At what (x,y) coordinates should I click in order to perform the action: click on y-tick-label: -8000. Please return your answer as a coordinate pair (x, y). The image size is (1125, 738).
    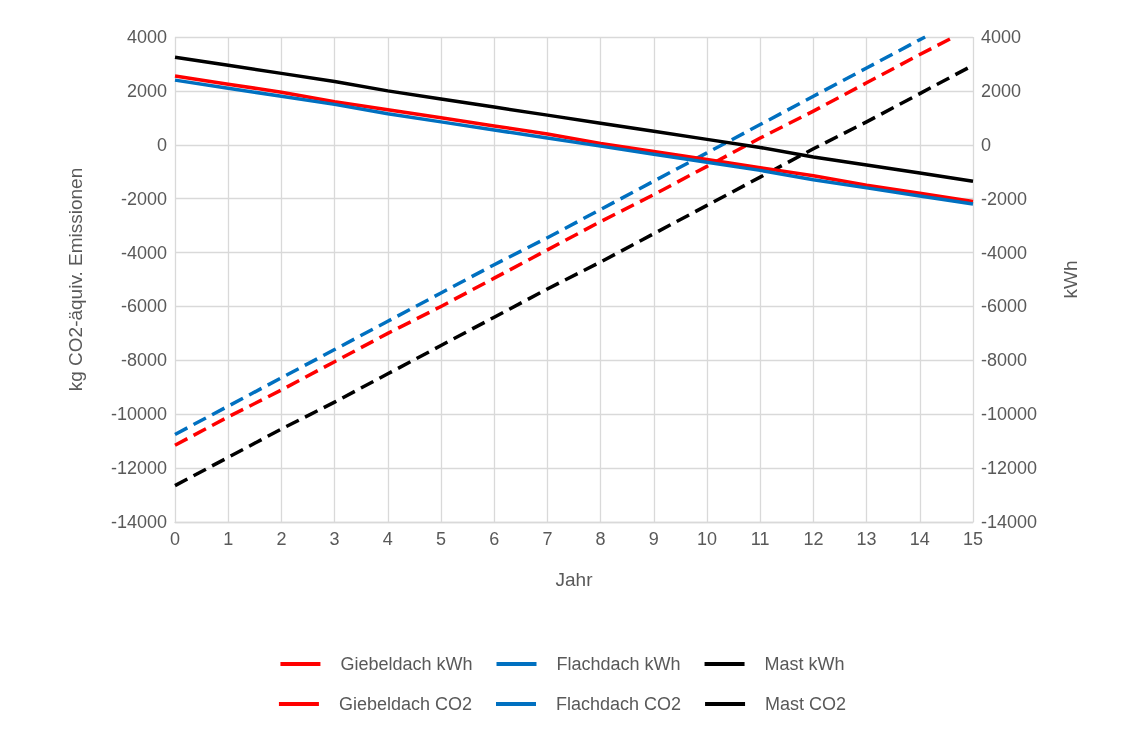
    Looking at the image, I should click on (143, 360).